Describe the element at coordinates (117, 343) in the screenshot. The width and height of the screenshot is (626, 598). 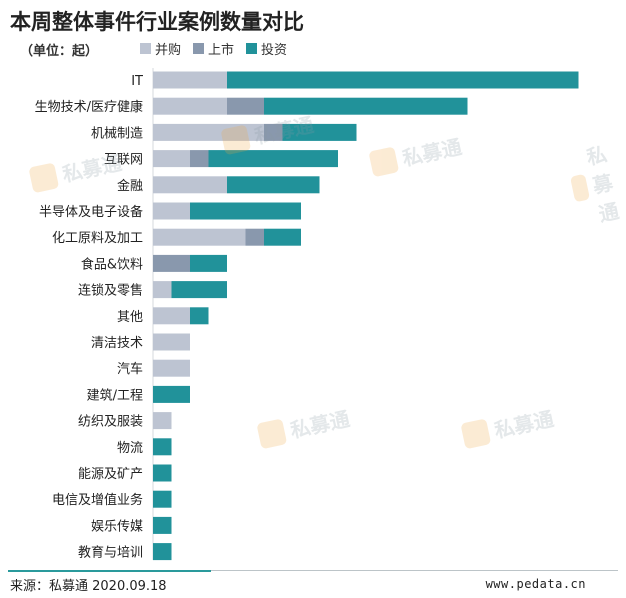
I see `category-label: 清洁技术` at that location.